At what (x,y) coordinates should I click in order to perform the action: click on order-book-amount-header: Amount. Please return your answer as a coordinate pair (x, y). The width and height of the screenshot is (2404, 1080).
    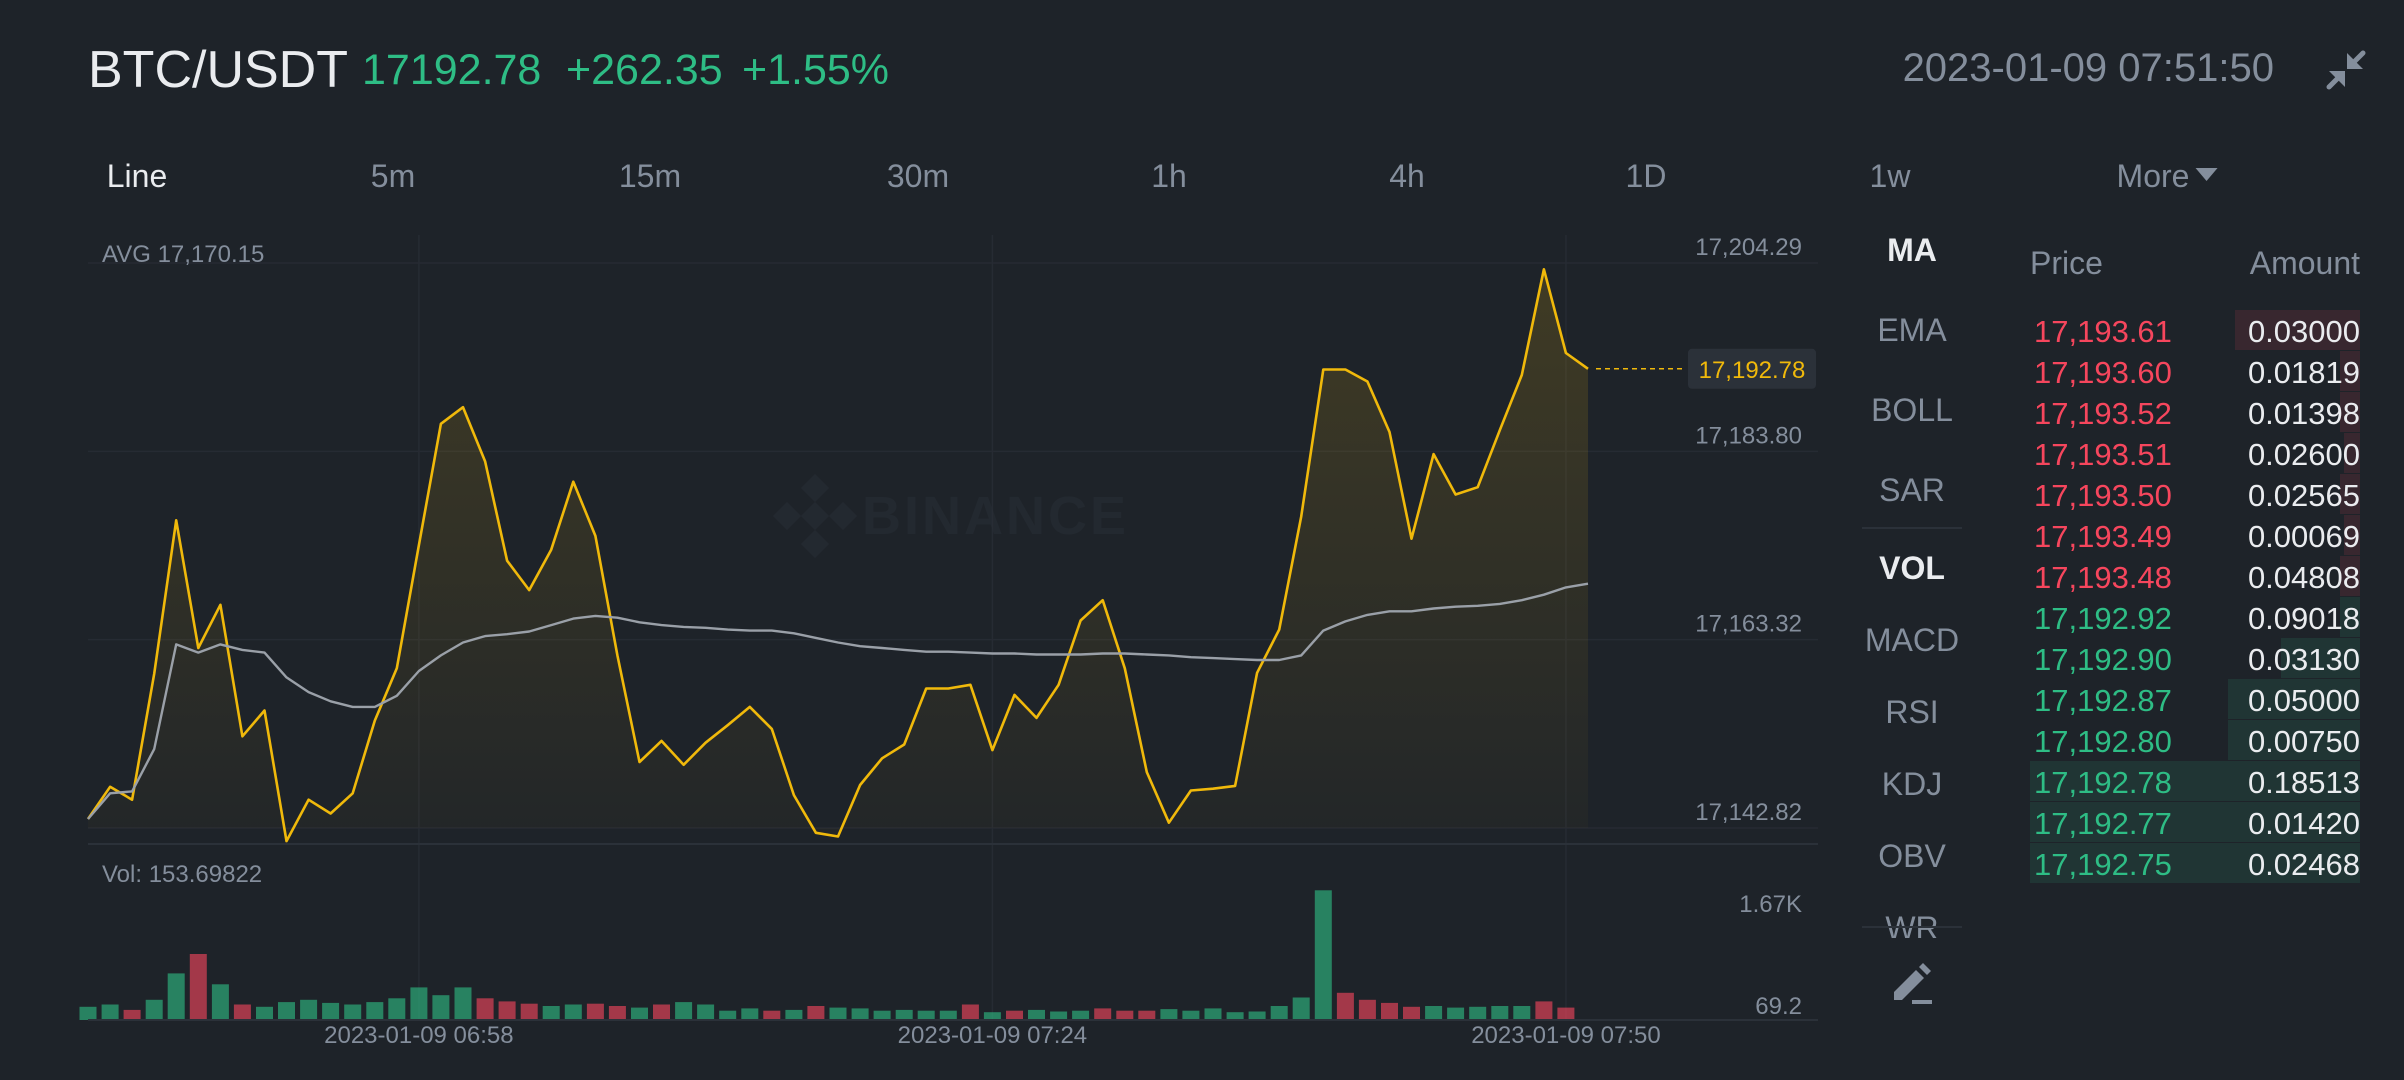
    Looking at the image, I should click on (2304, 263).